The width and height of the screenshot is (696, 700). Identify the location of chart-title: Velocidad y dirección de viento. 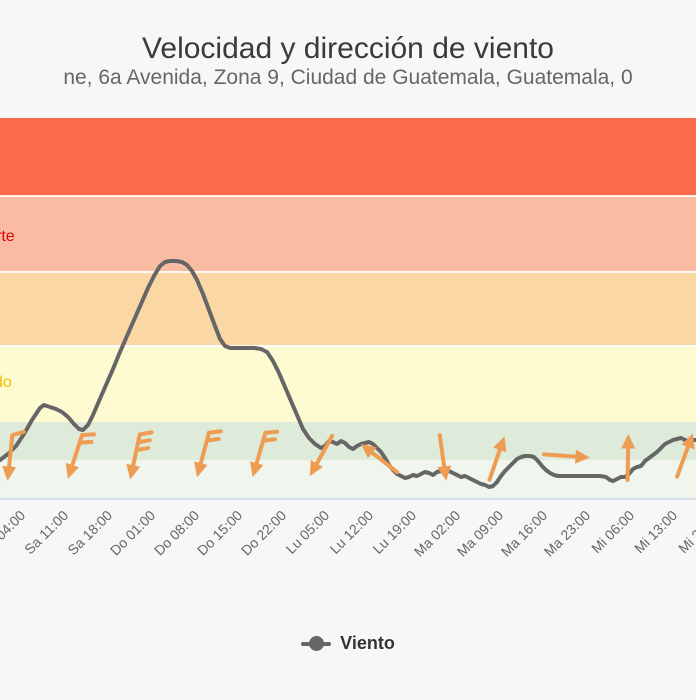
(348, 49).